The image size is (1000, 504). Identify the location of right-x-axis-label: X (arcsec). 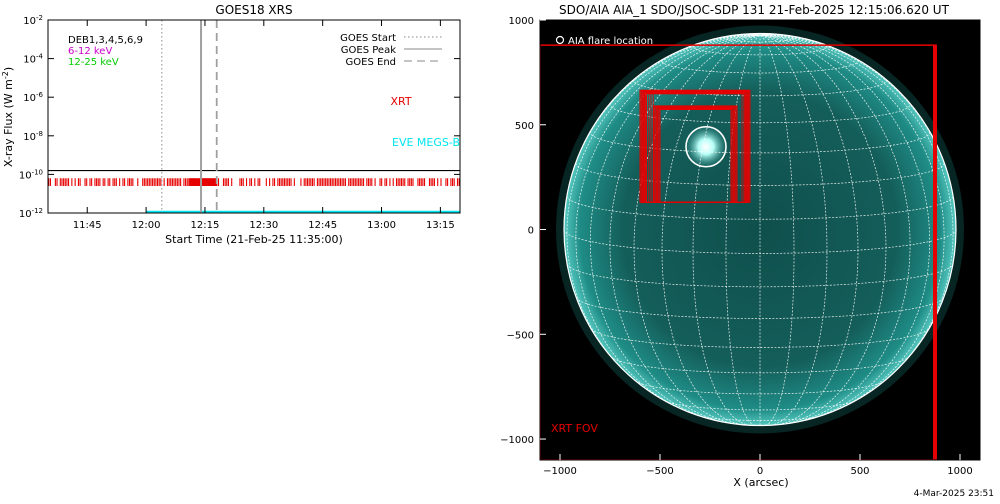
(760, 482).